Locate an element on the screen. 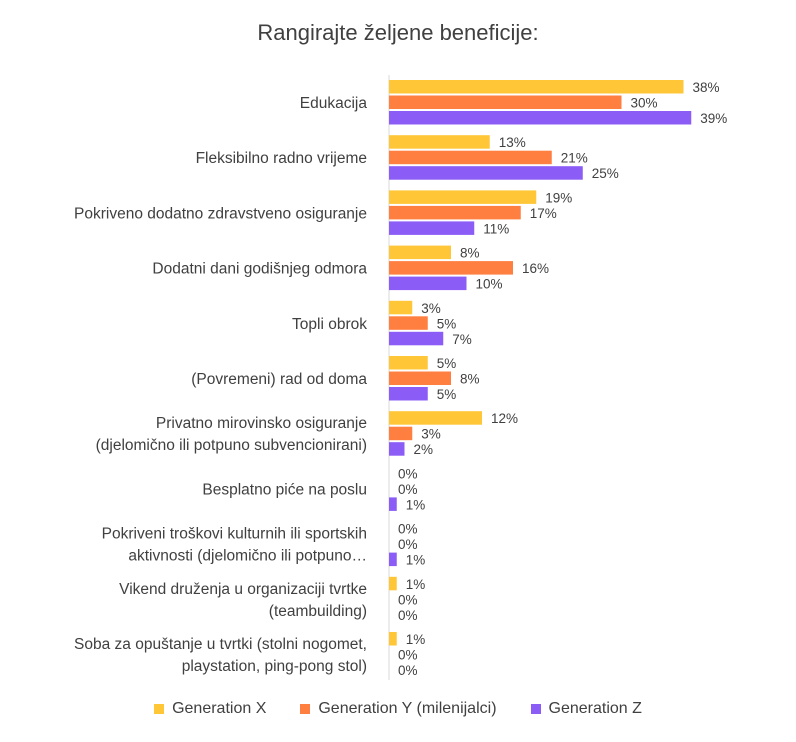  category-label-line: Topli obrok is located at coordinates (329, 324).